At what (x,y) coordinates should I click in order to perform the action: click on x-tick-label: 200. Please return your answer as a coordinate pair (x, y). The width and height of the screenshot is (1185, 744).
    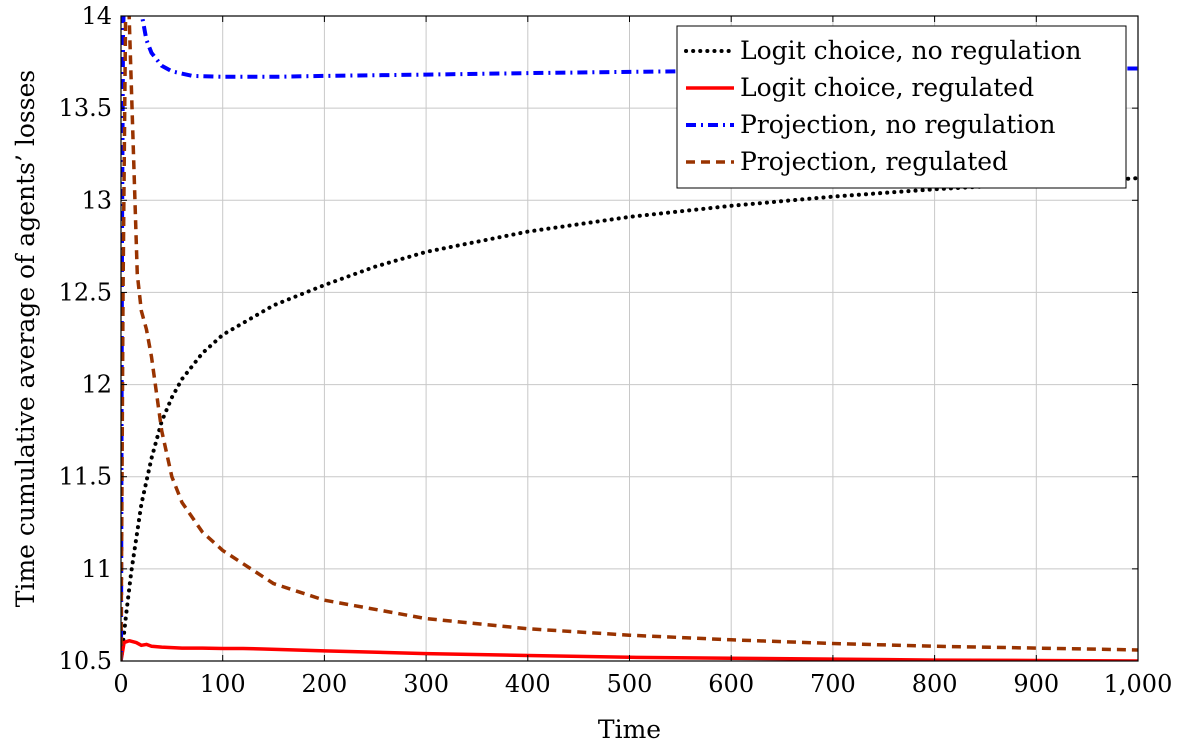
    Looking at the image, I should click on (324, 684).